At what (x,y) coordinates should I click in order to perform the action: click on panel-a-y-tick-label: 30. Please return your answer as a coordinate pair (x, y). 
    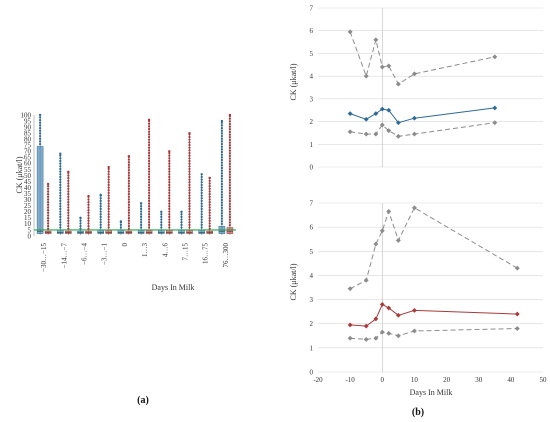
    Looking at the image, I should click on (28, 200).